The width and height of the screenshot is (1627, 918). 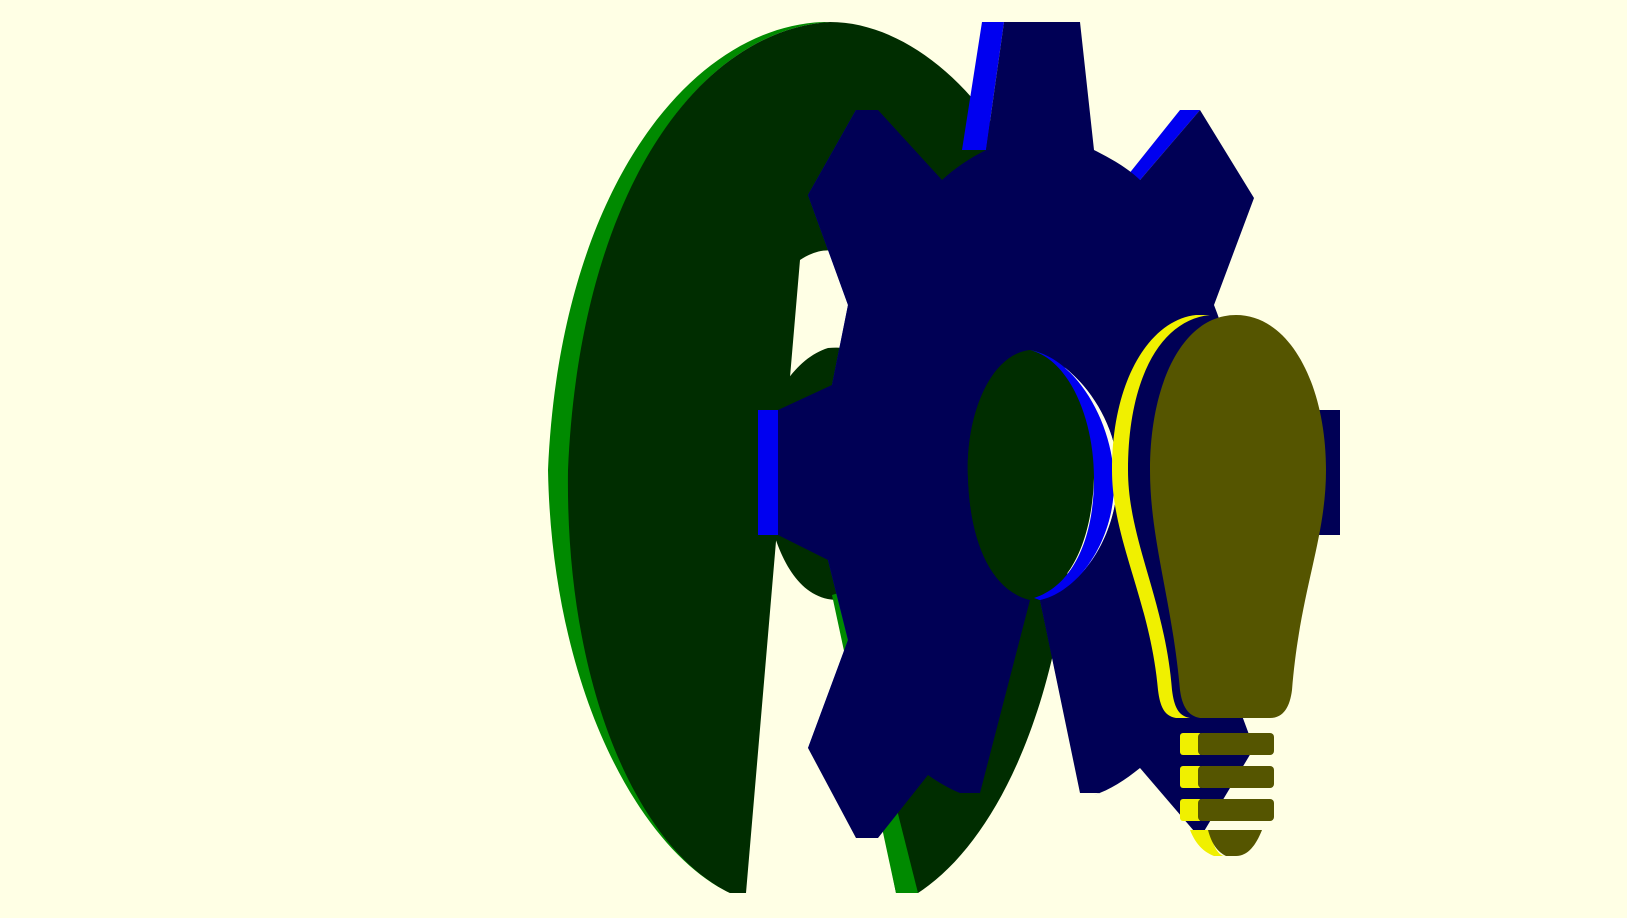 I want to click on bulb-tip-side, so click(x=1207, y=843).